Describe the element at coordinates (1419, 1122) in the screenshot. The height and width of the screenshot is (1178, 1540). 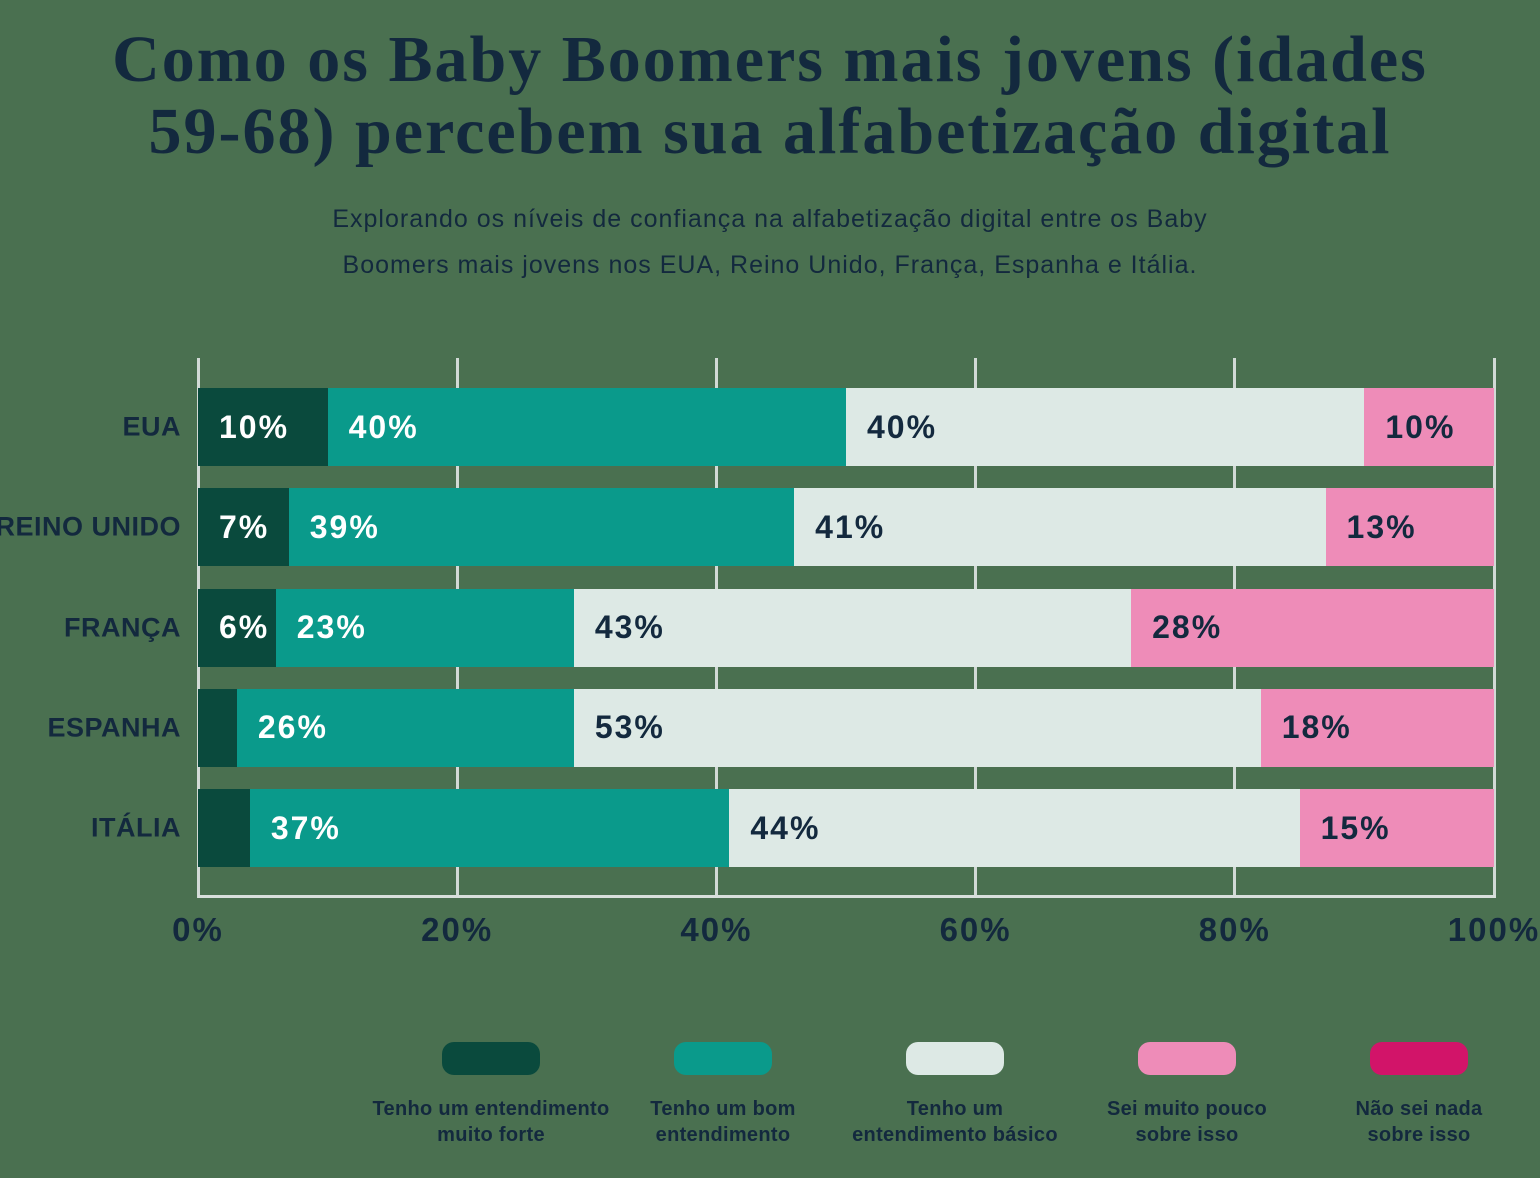
I see `legend-label: Não sei nada sobre isso` at that location.